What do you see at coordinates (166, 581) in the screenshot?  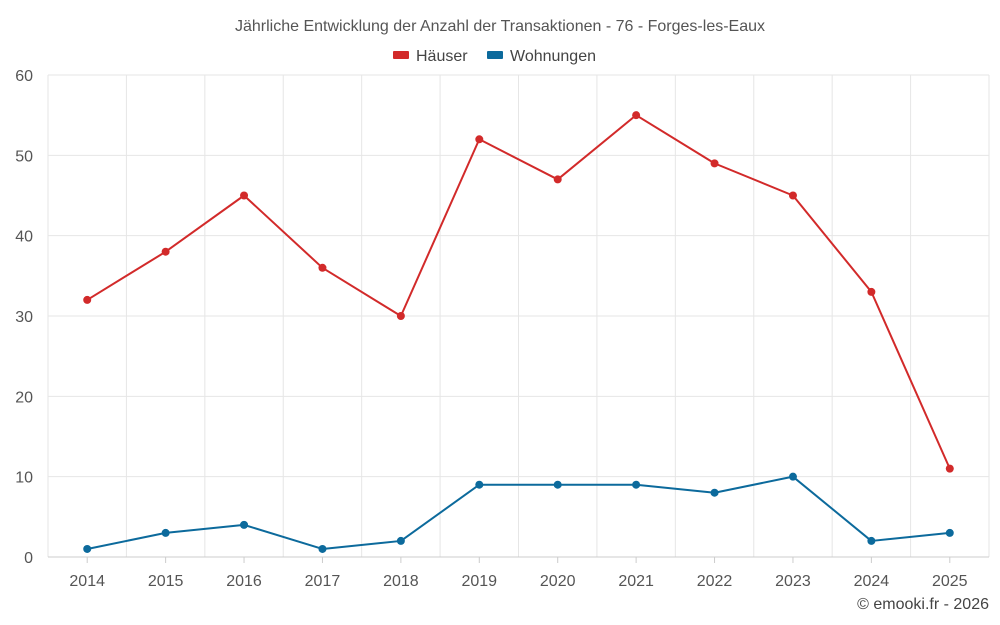 I see `x-tick-label: 2015` at bounding box center [166, 581].